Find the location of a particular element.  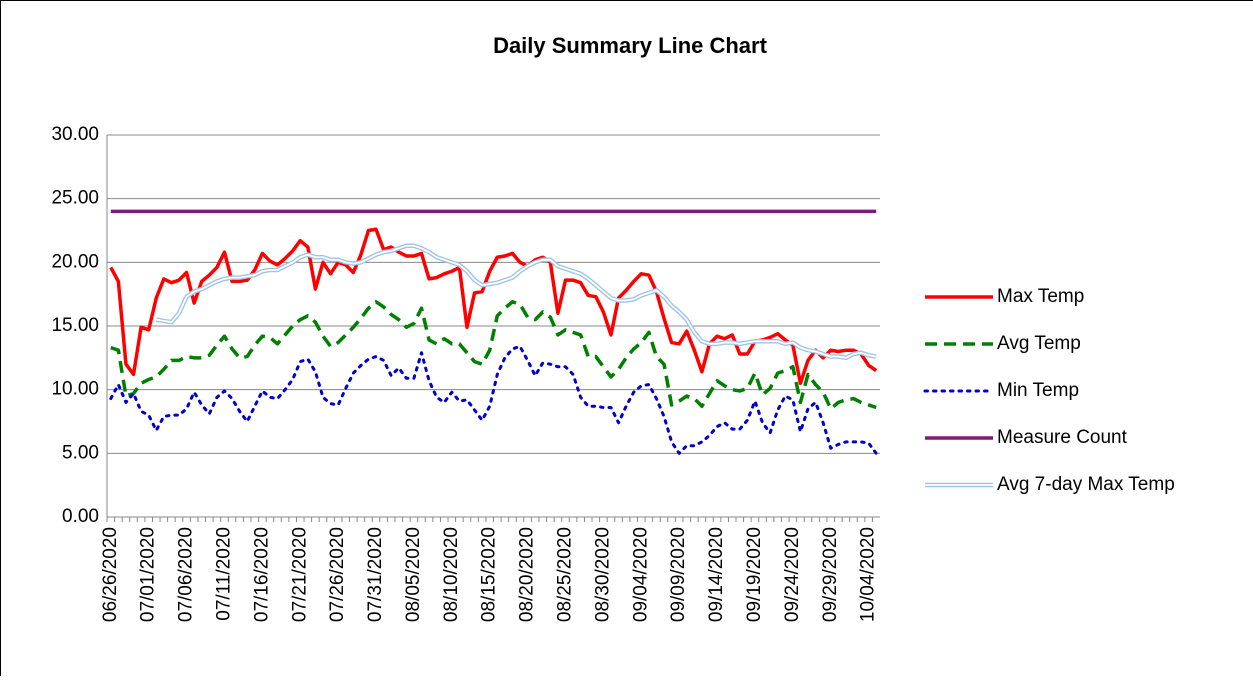

x-tick-label: 09/24/2020 is located at coordinates (792, 574).